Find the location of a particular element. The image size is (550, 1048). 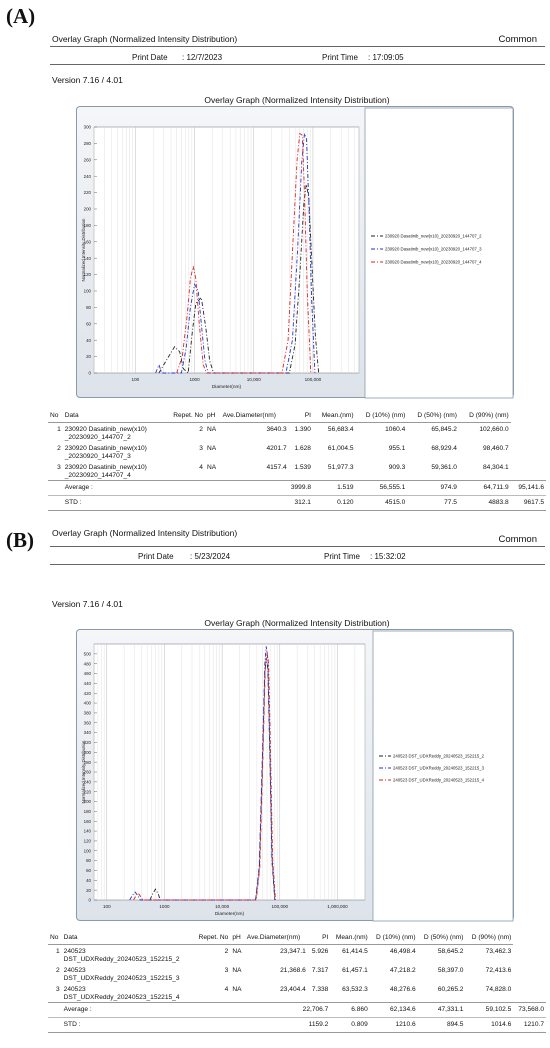

d10-value: 955.1 is located at coordinates (397, 448).